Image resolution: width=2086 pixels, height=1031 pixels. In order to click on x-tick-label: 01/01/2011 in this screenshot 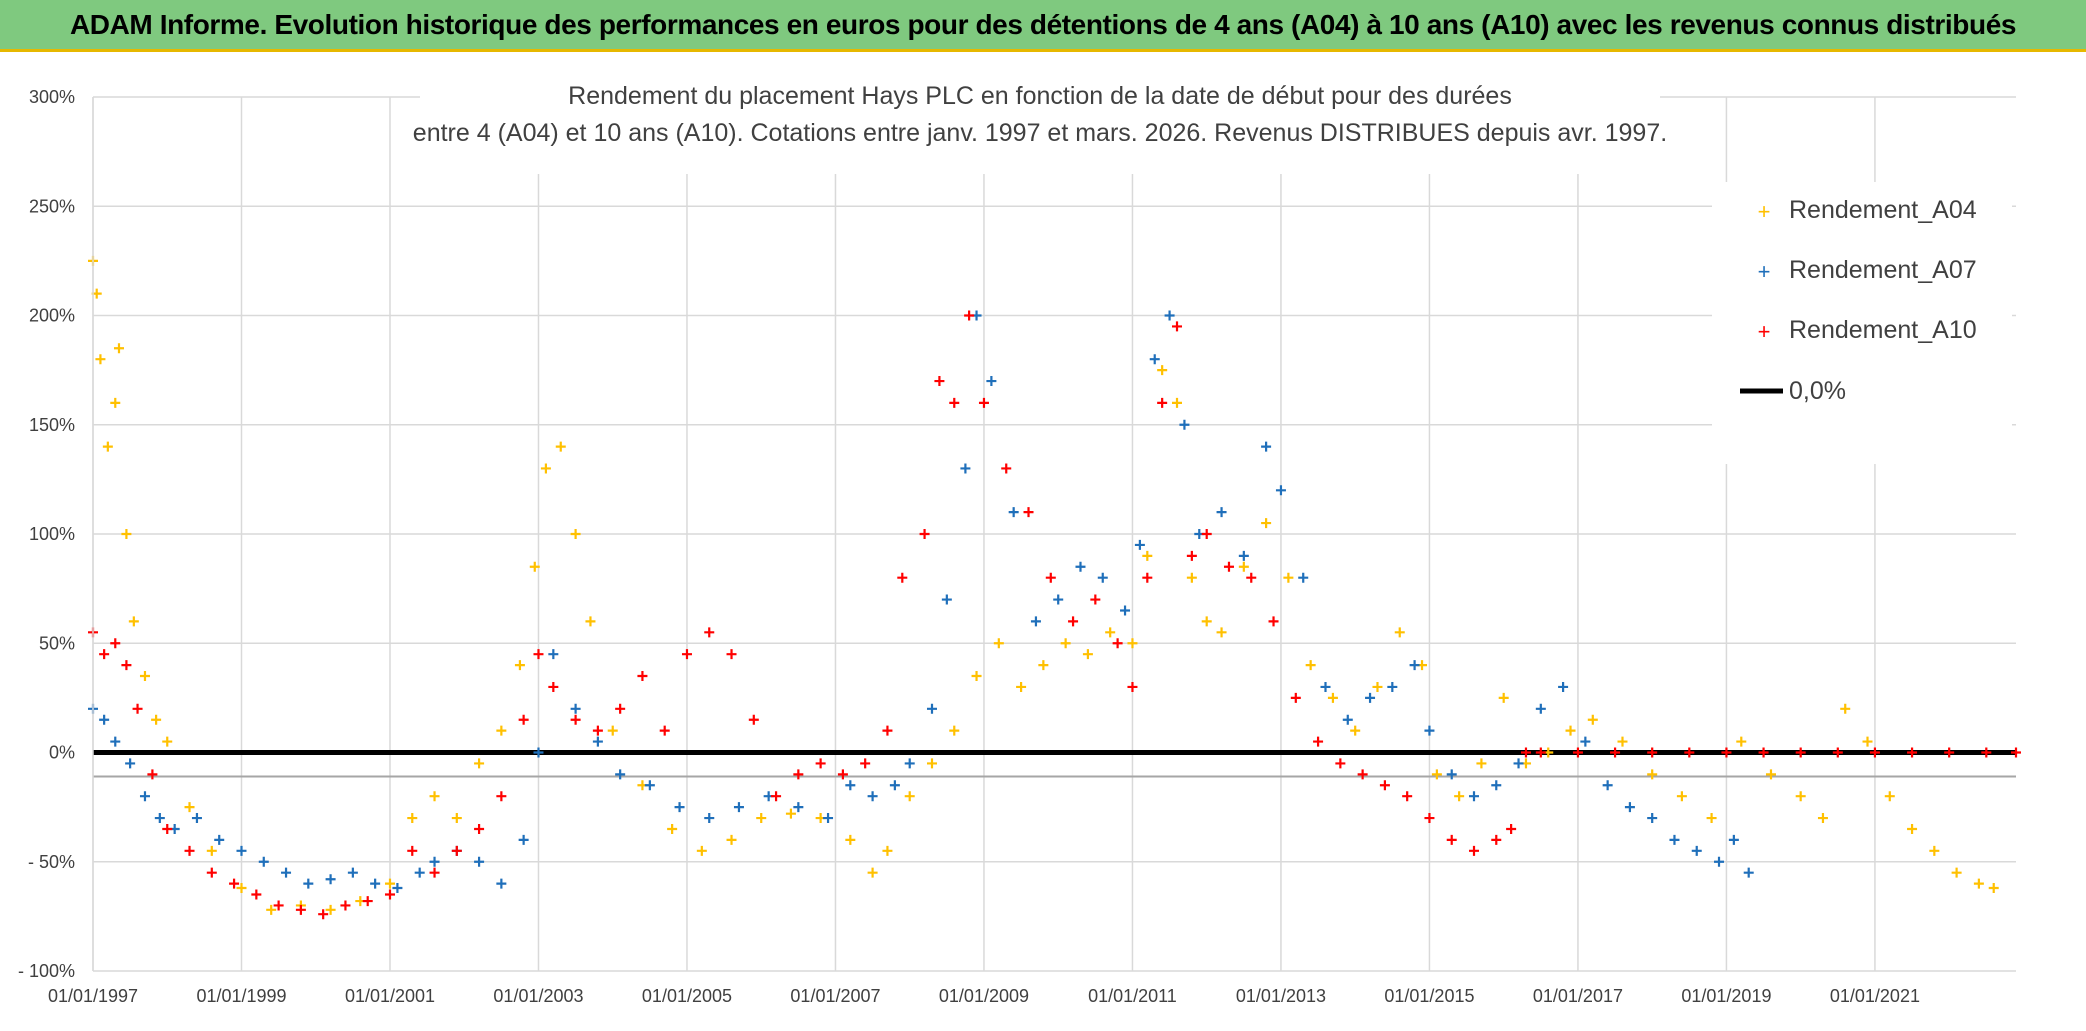, I will do `click(1132, 996)`.